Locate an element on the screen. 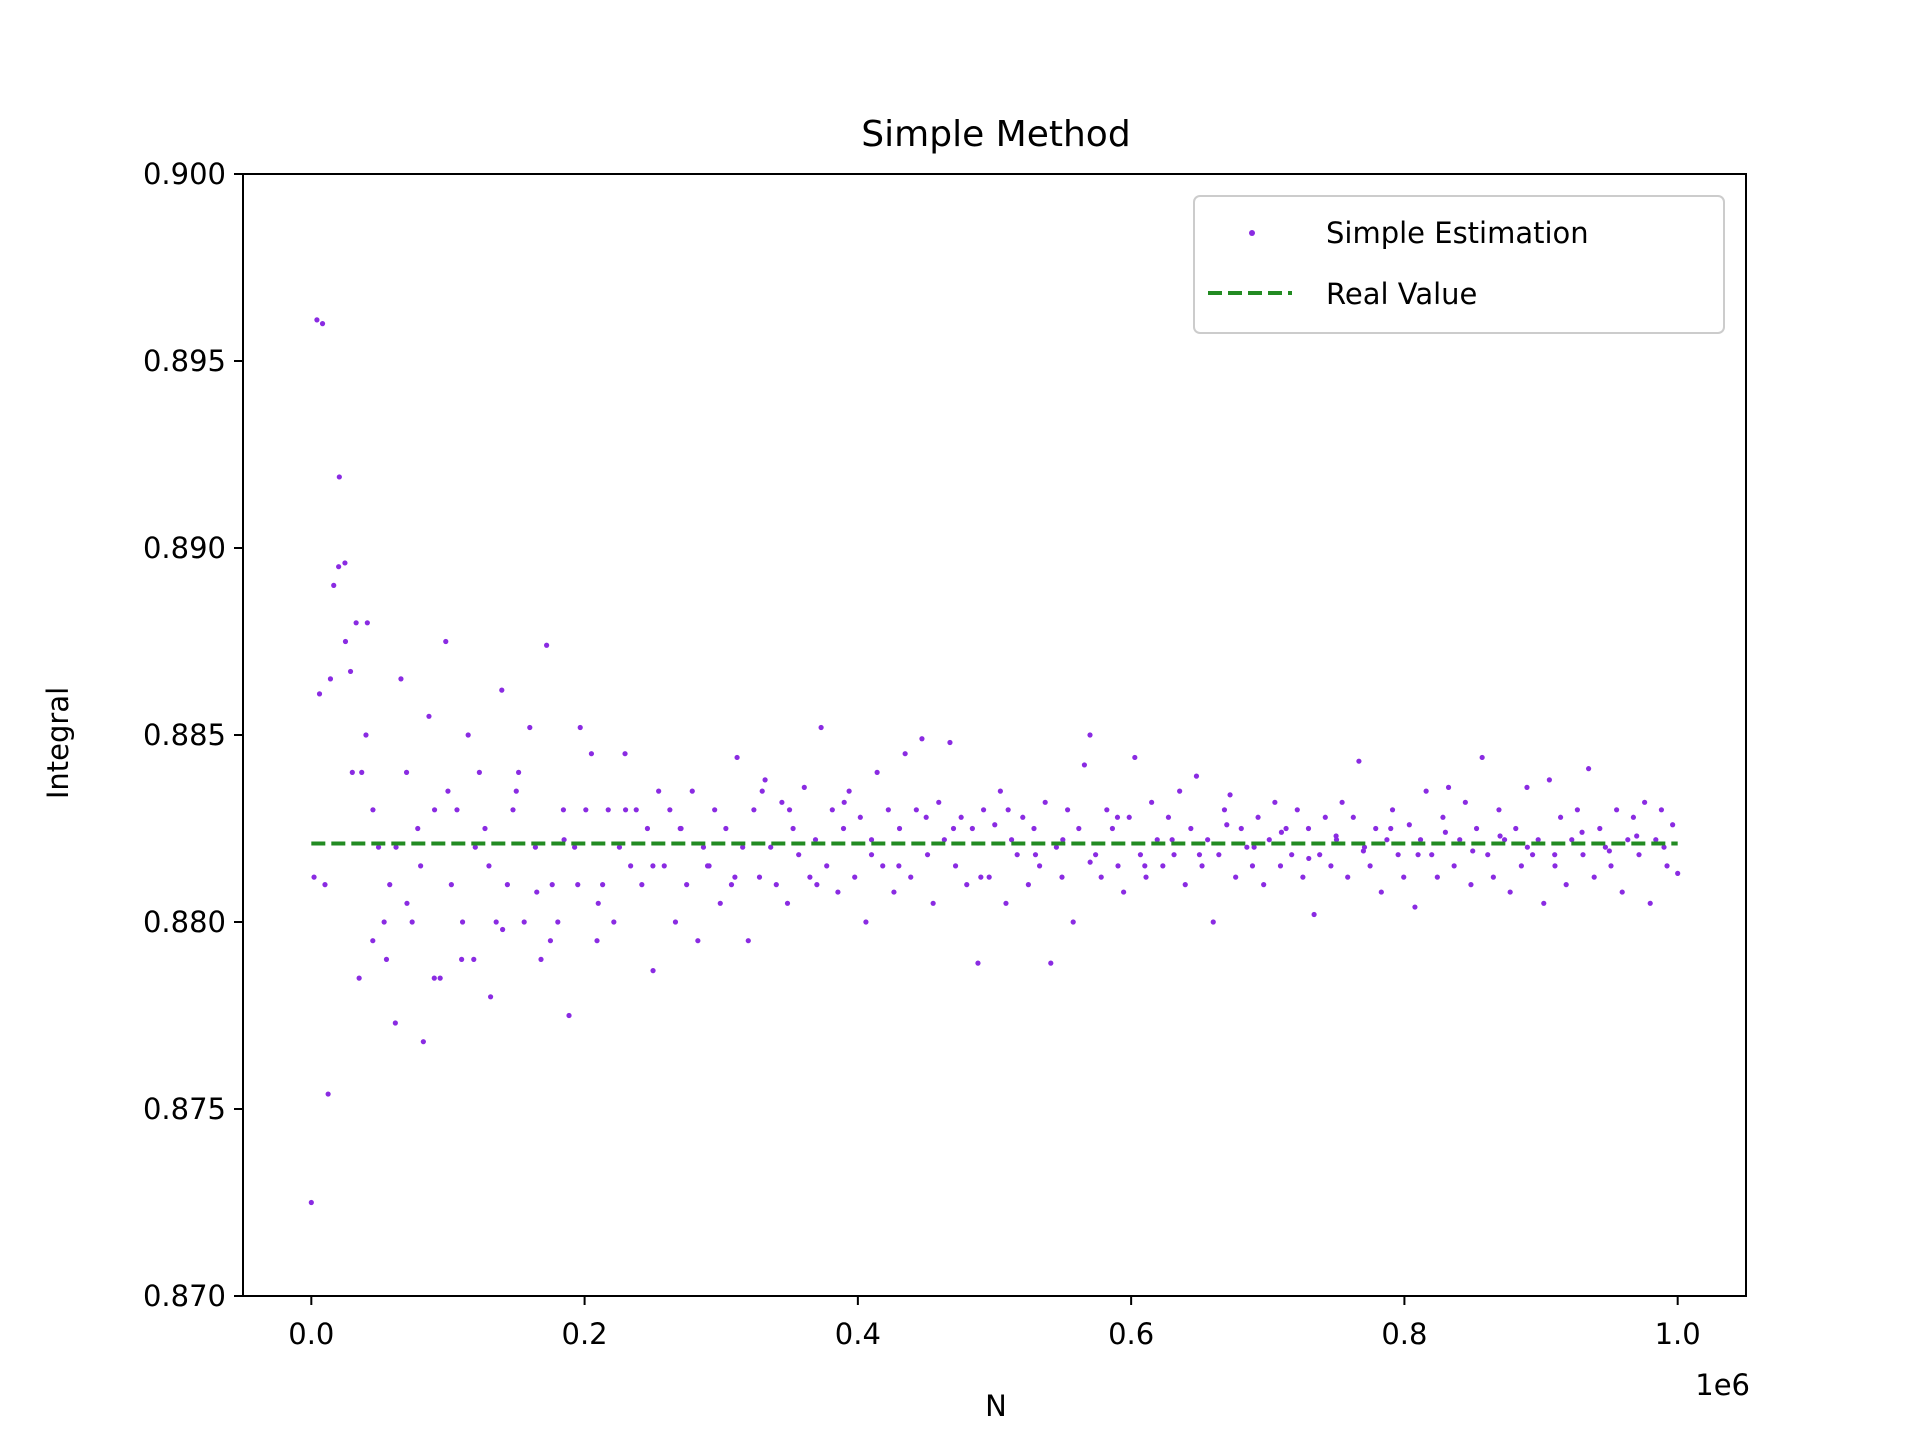 This screenshot has width=1920, height=1440. y-tick-label: 0.880 is located at coordinates (184, 922).